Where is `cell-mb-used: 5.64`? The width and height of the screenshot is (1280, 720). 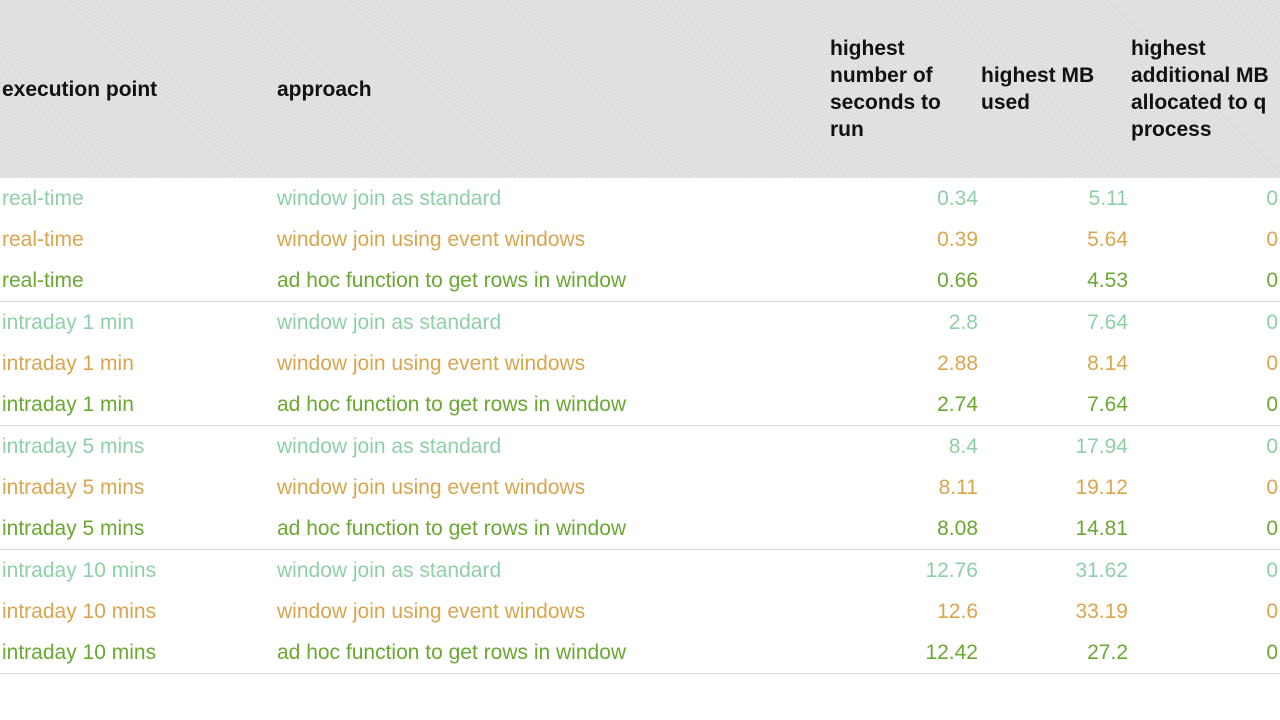 cell-mb-used: 5.64 is located at coordinates (1107, 239).